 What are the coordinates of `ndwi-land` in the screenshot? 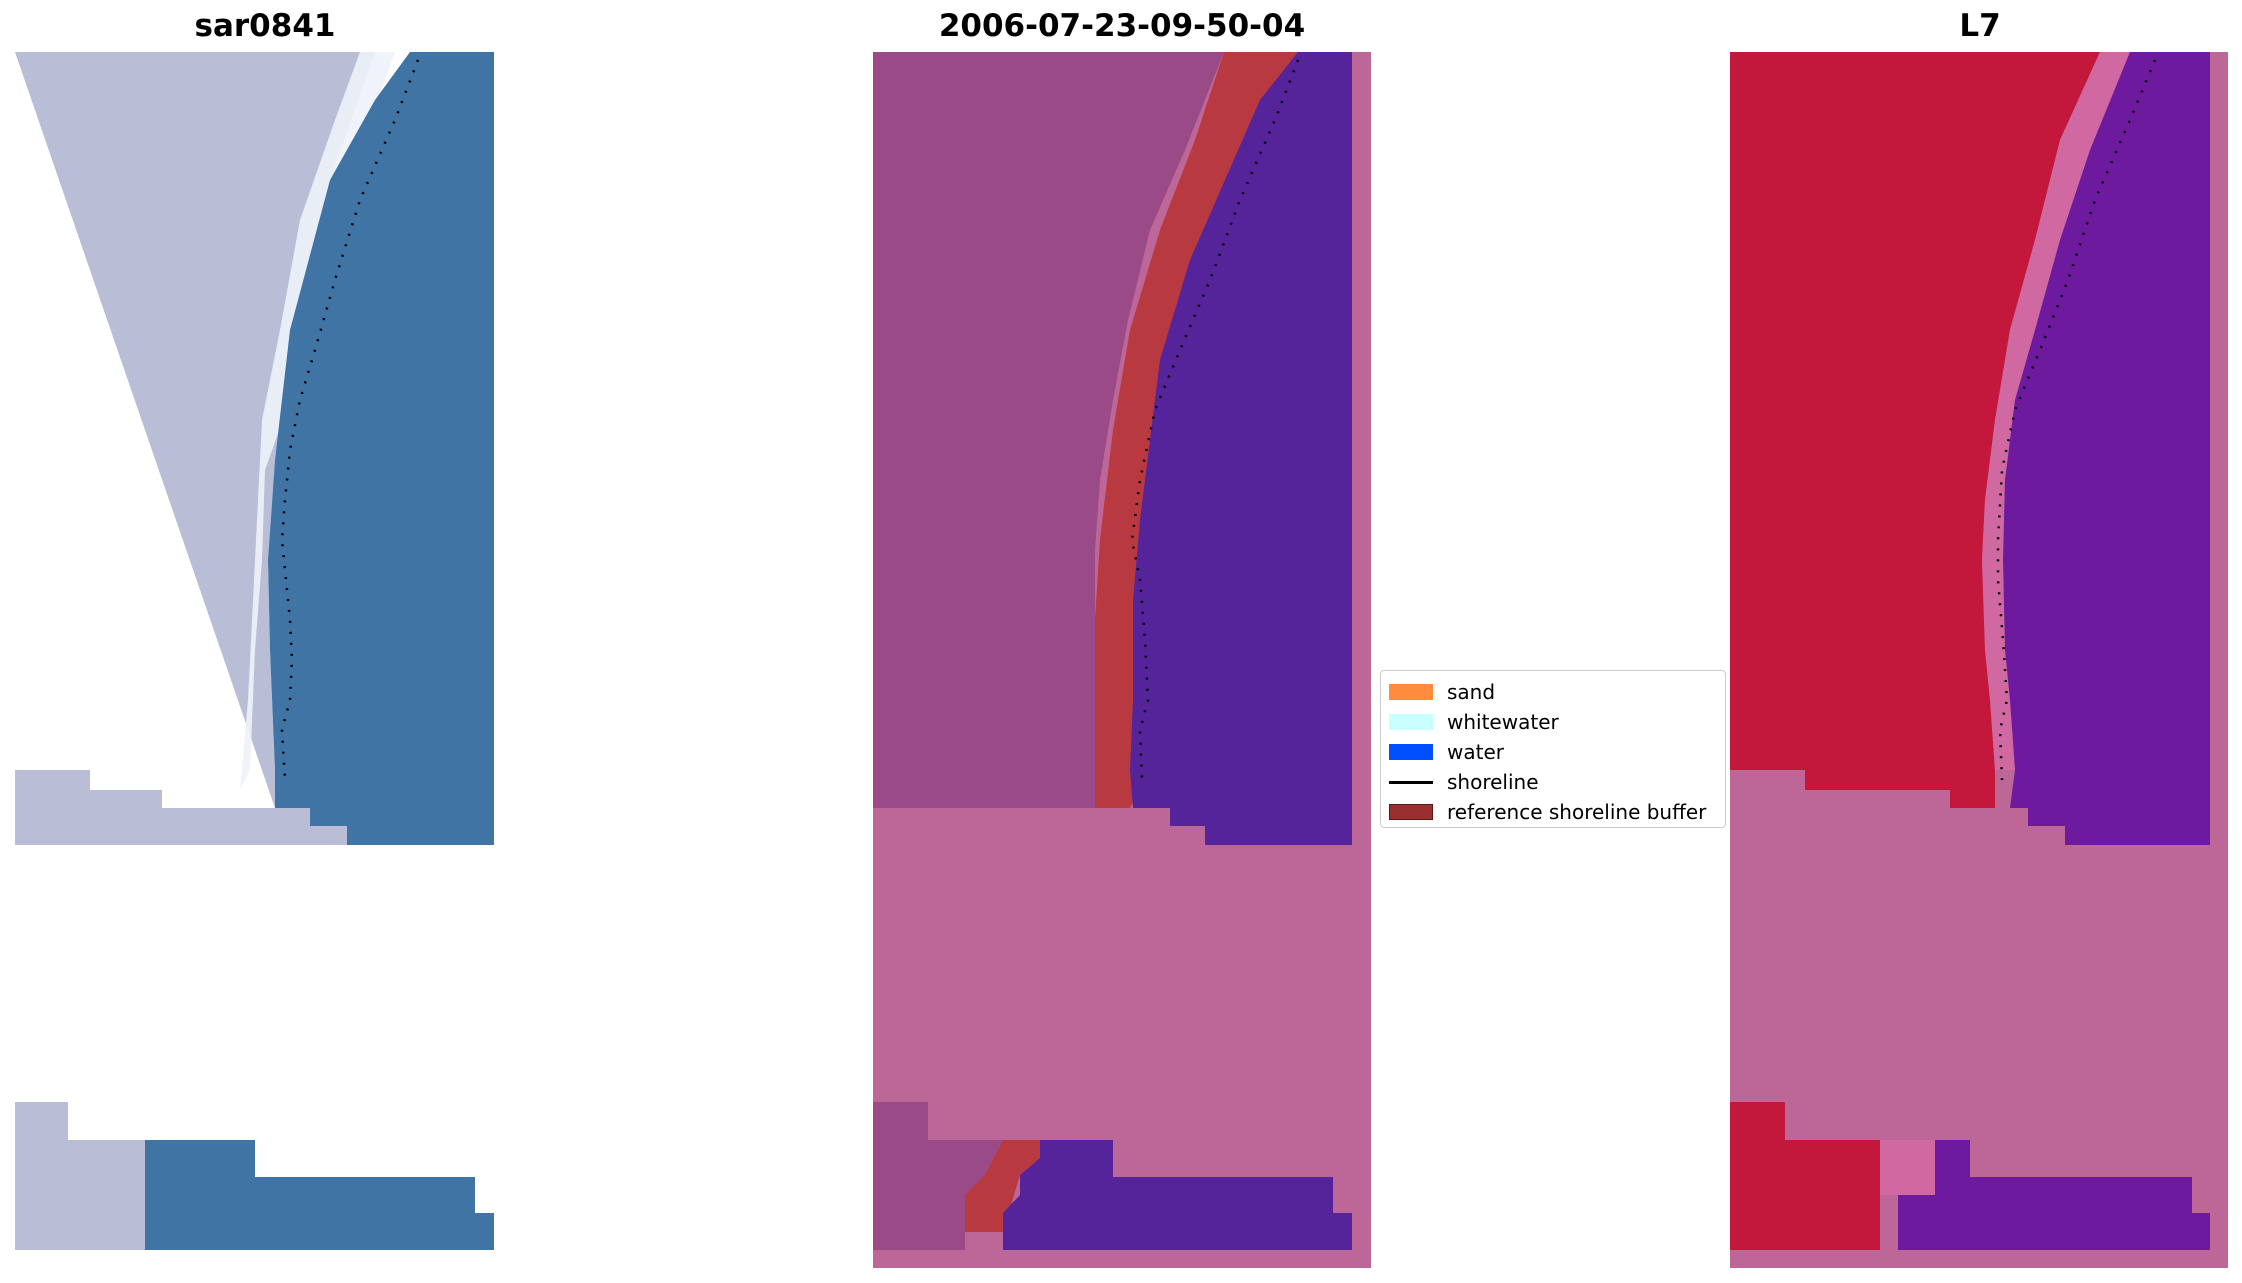 It's located at (1915, 411).